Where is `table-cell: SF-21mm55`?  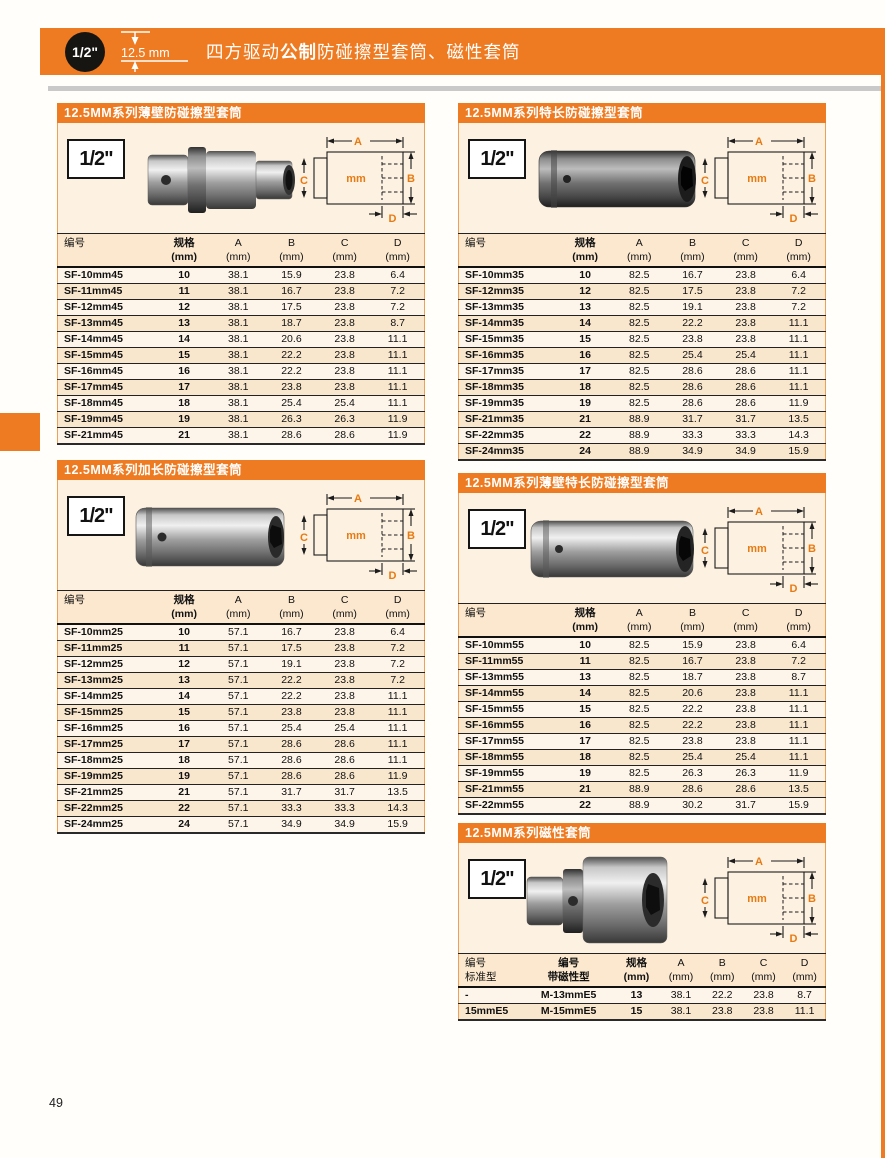 table-cell: SF-21mm55 is located at coordinates (508, 789).